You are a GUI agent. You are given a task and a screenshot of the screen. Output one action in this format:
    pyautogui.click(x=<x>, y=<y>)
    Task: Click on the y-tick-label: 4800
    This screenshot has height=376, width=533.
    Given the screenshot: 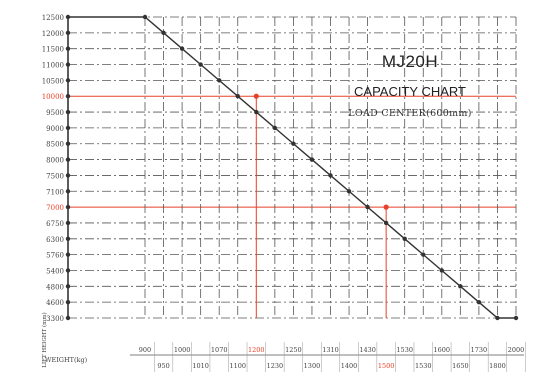 What is the action you would take?
    pyautogui.click(x=55, y=287)
    